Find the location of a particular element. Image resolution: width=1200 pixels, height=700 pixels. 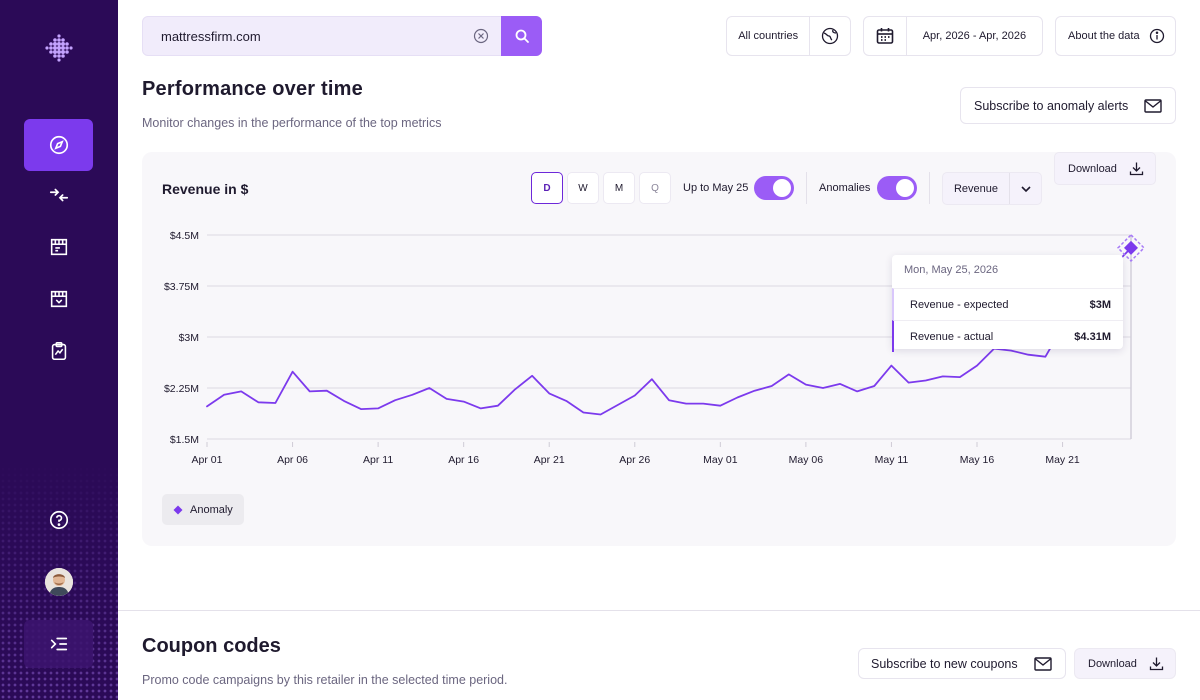

collapse-menu-icon is located at coordinates (58, 644).